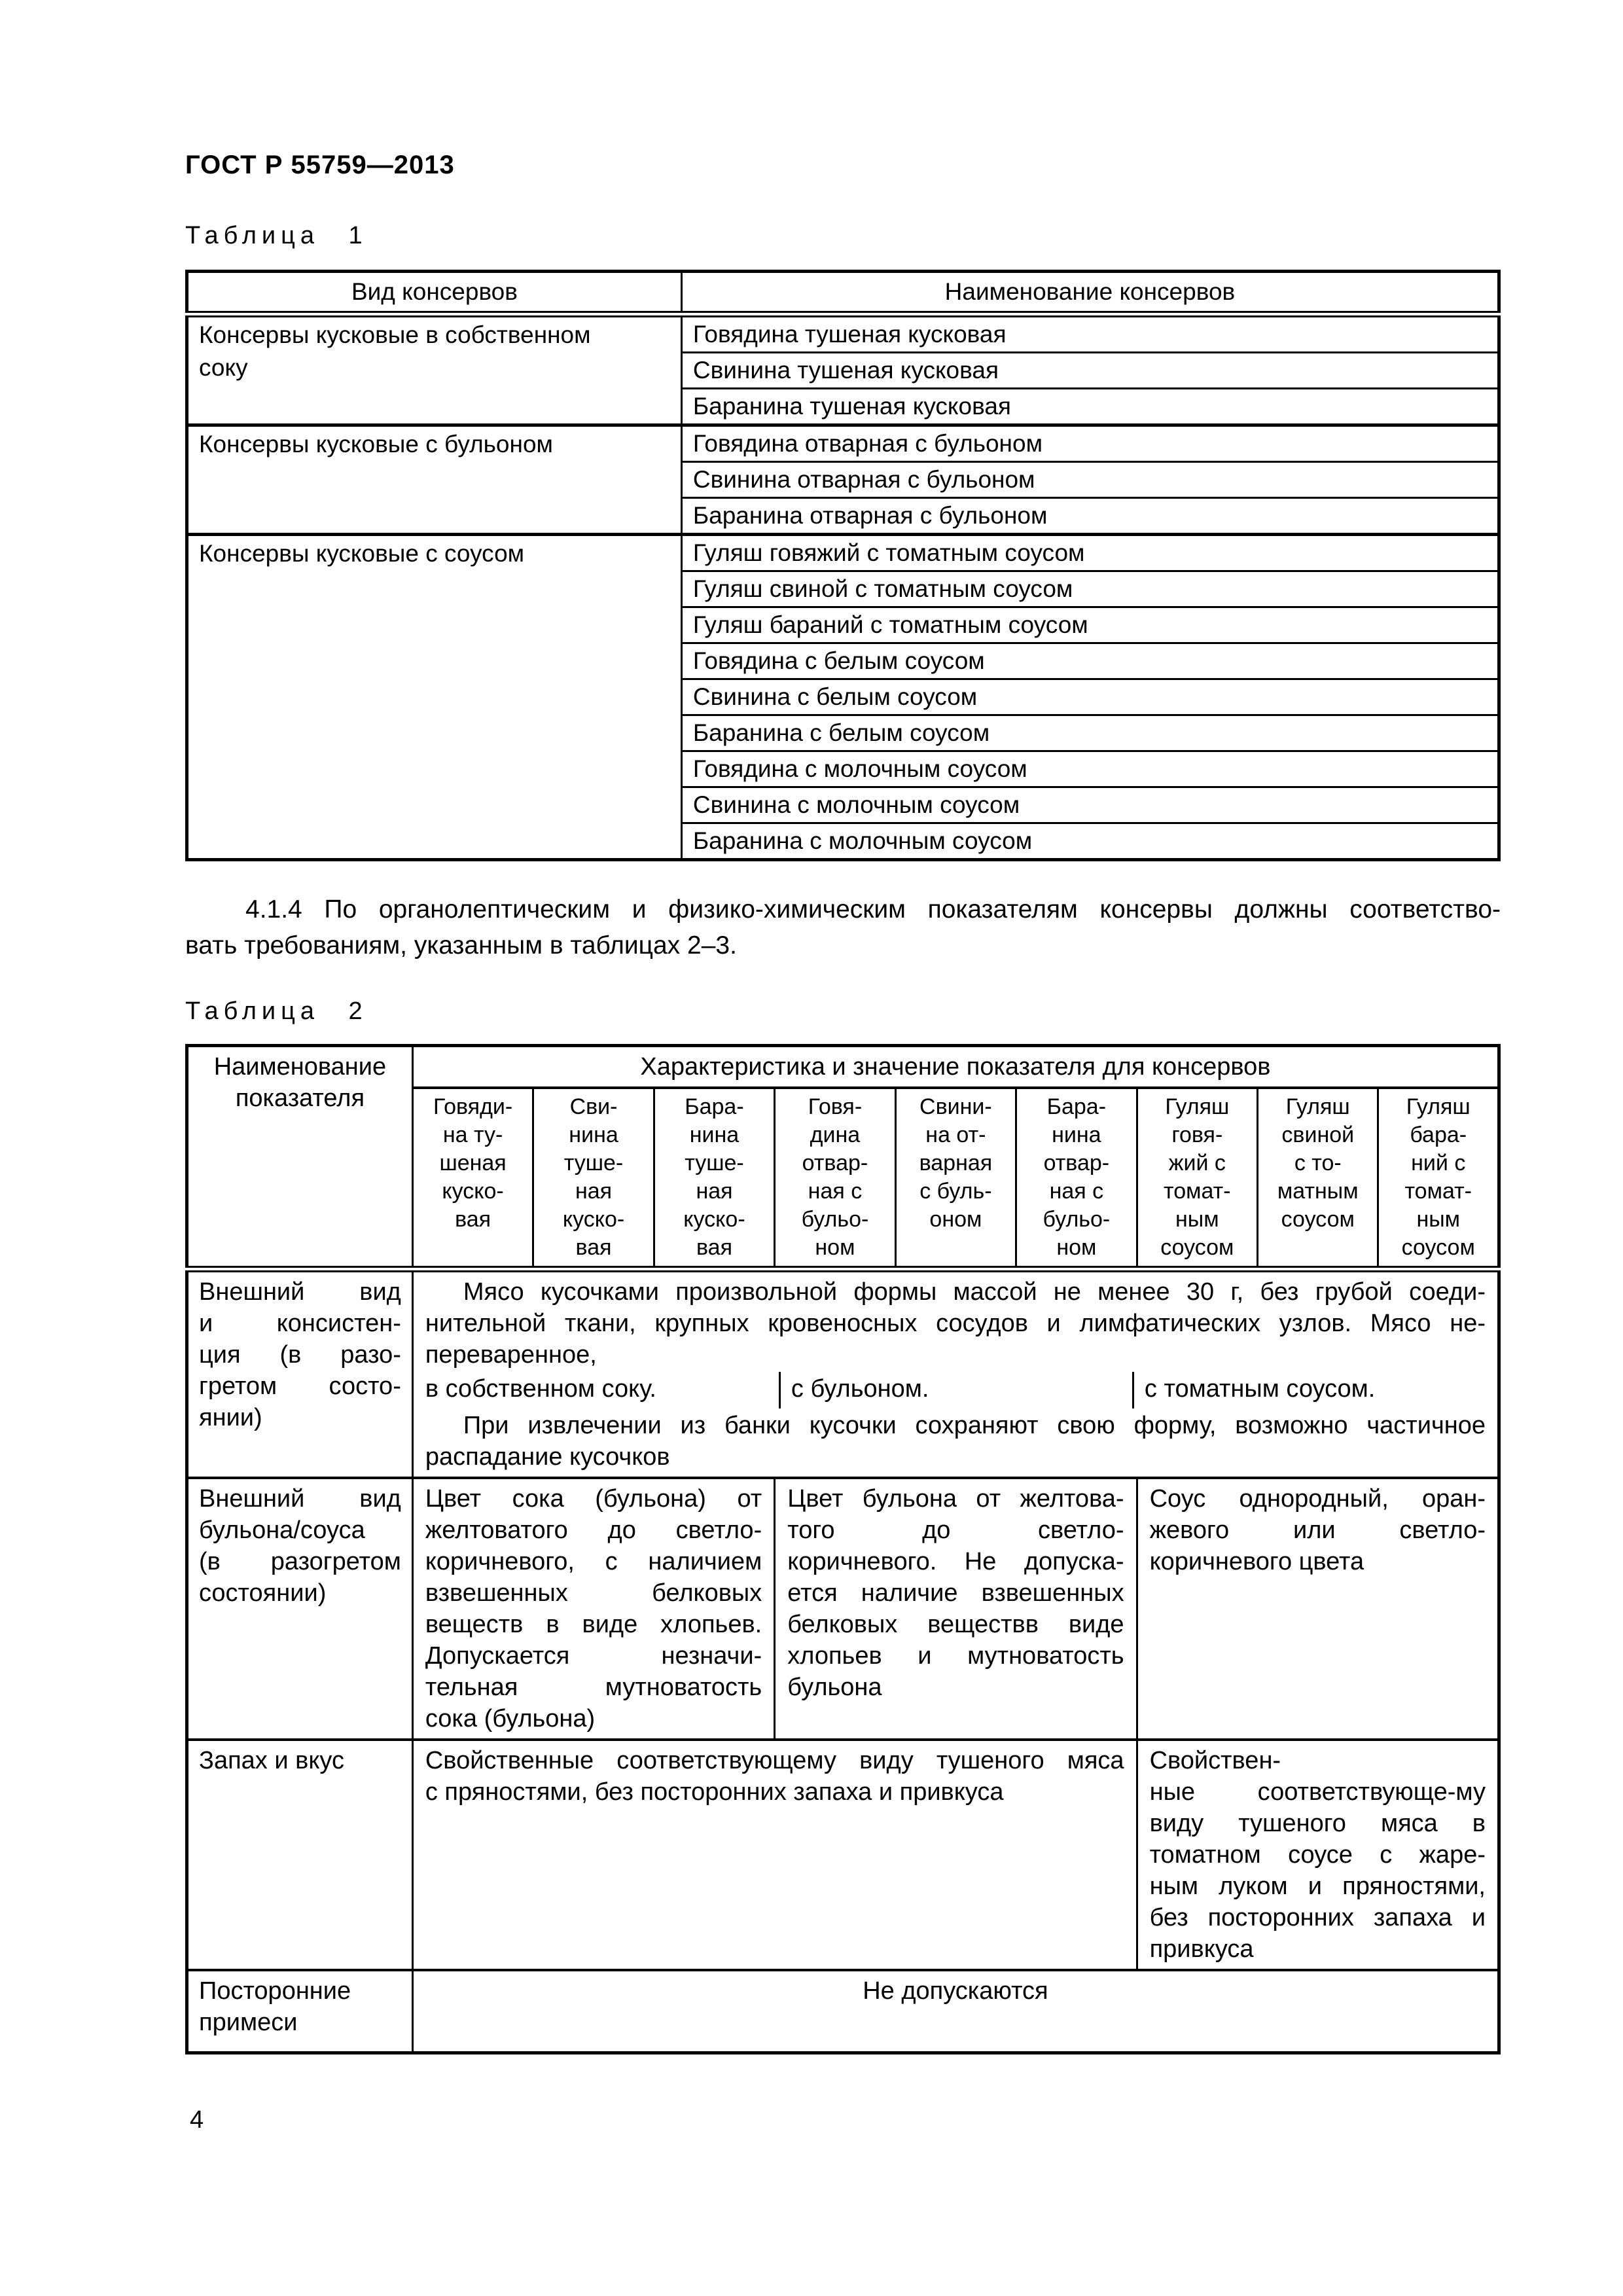  Describe the element at coordinates (835, 1687) in the screenshot. I see `description-line: бульона` at that location.